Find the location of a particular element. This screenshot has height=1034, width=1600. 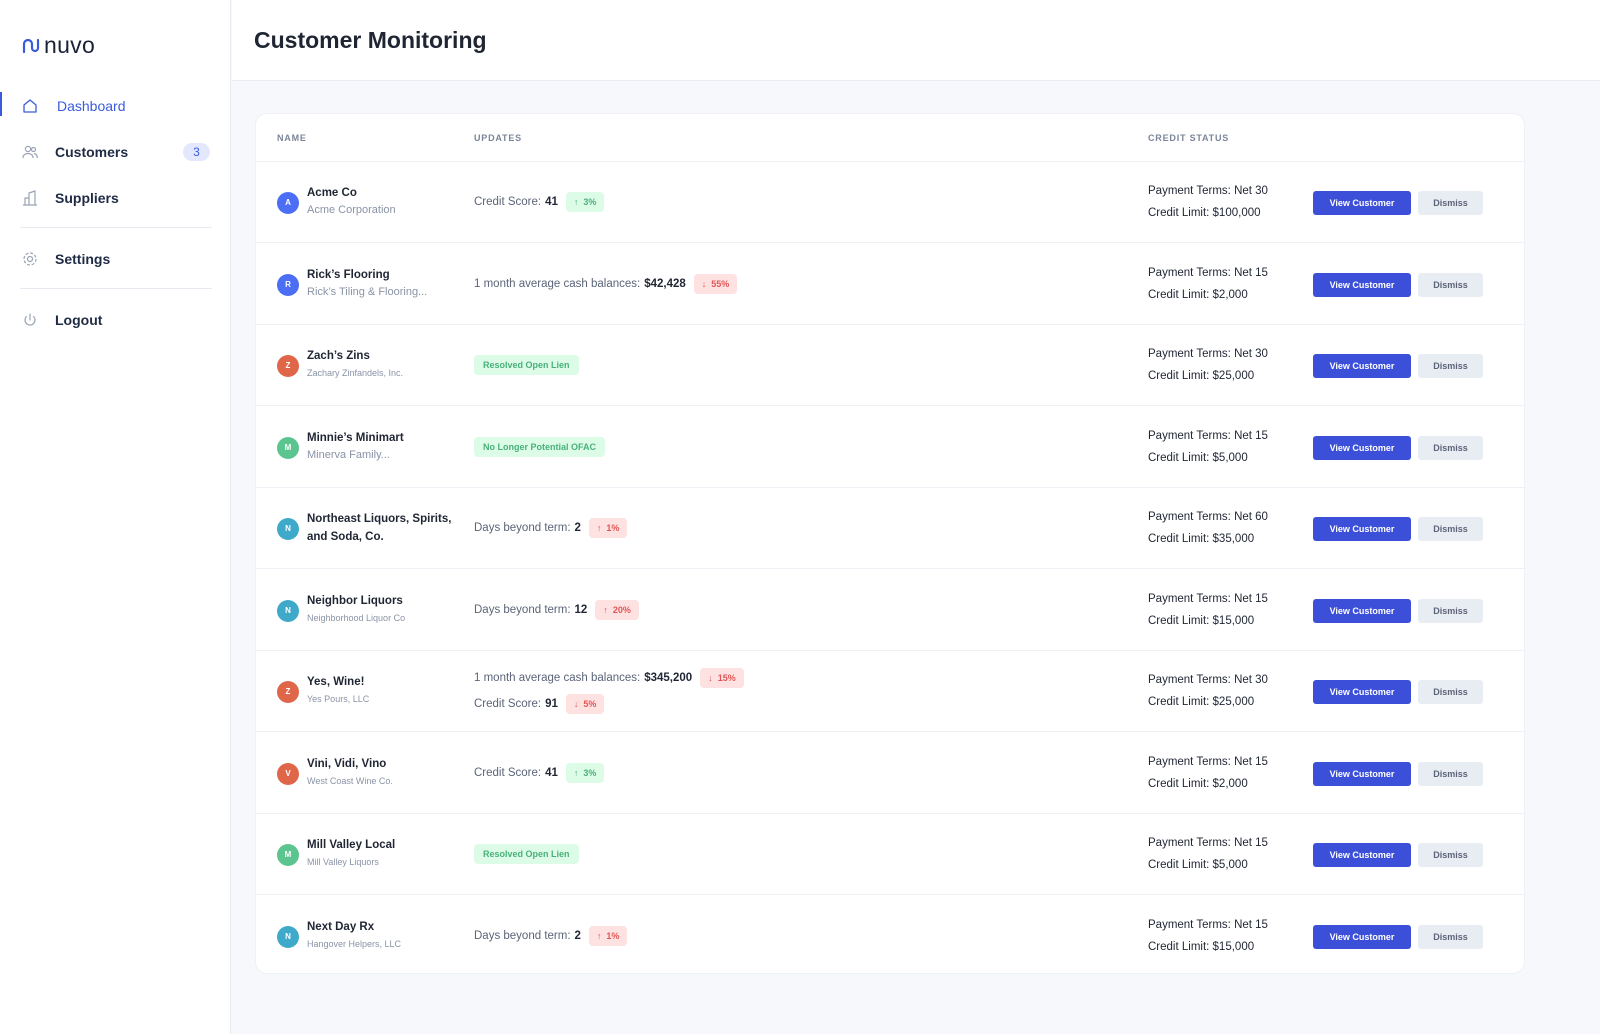

arrow-up-icon: ↑ is located at coordinates (599, 935).